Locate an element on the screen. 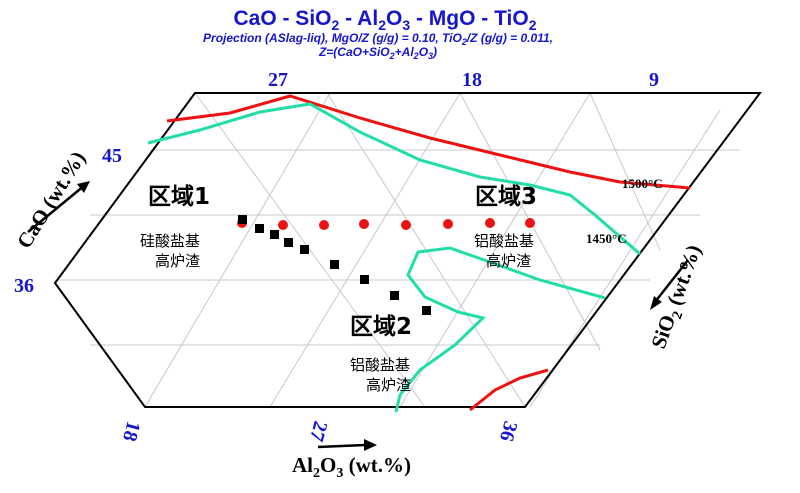 The height and width of the screenshot is (493, 800). cao-axis-arrow is located at coordinates (58, 207).